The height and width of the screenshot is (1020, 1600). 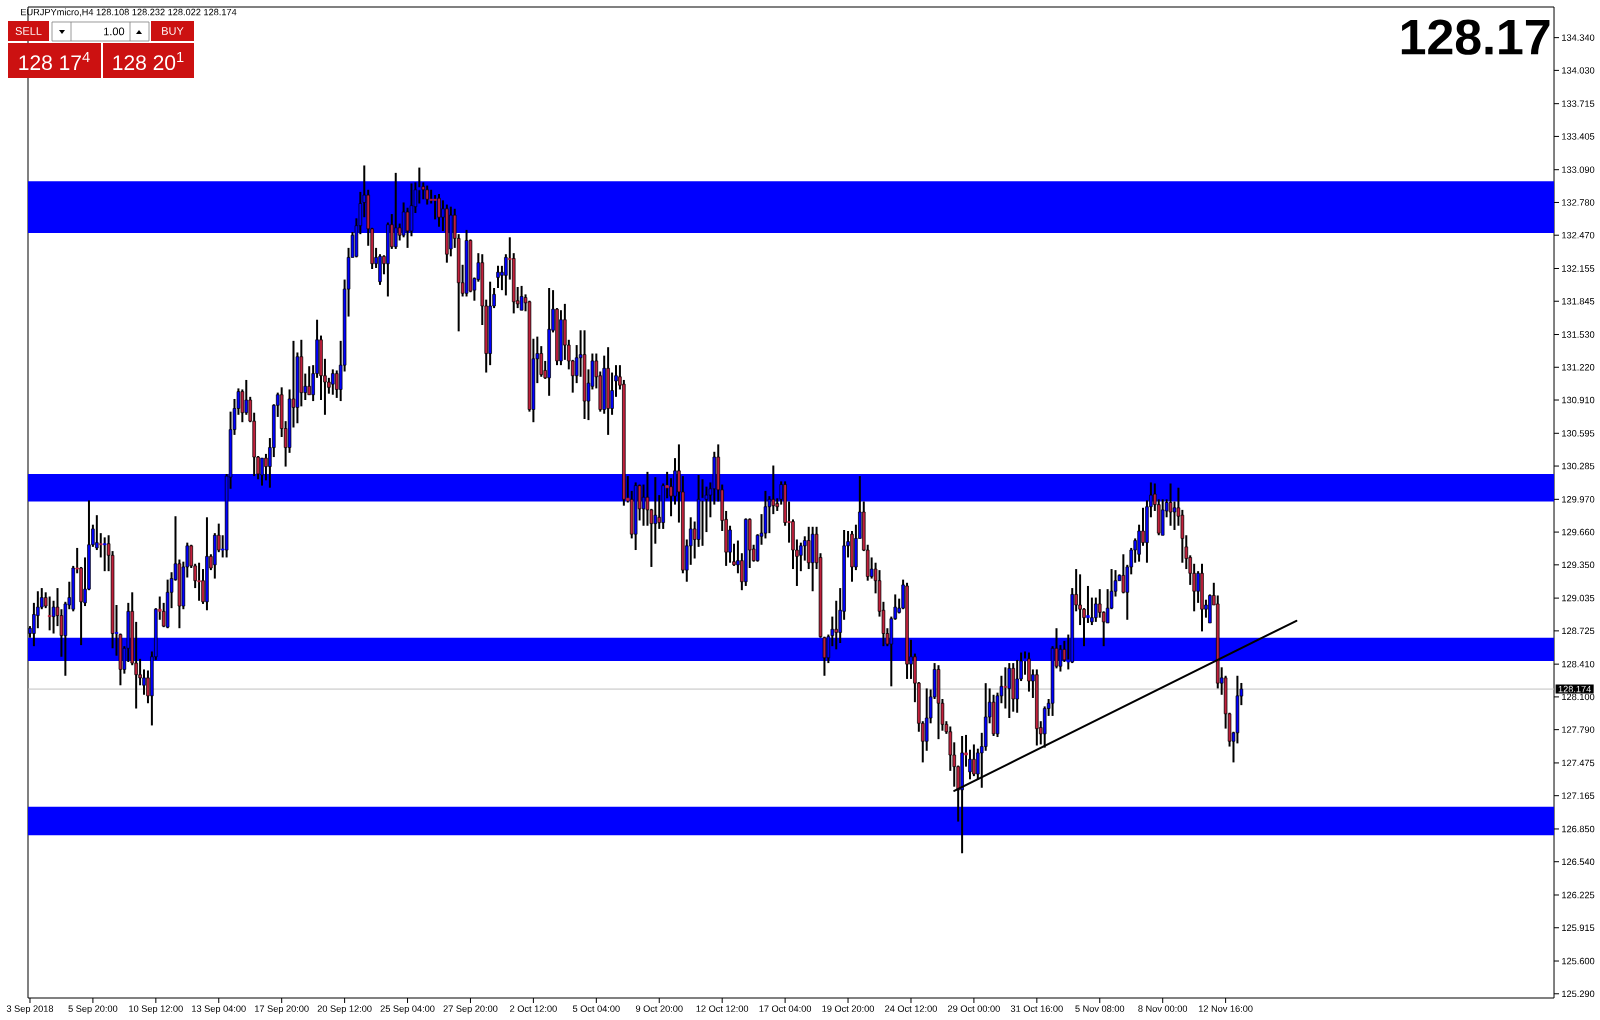 What do you see at coordinates (30, 1009) in the screenshot?
I see `x-tick-label: 3 Sep 2018` at bounding box center [30, 1009].